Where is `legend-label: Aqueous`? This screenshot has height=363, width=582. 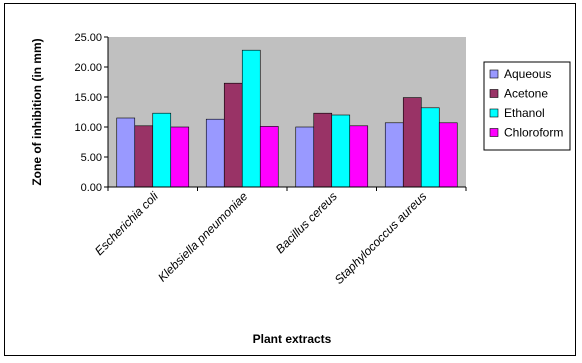 legend-label: Aqueous is located at coordinates (527, 74).